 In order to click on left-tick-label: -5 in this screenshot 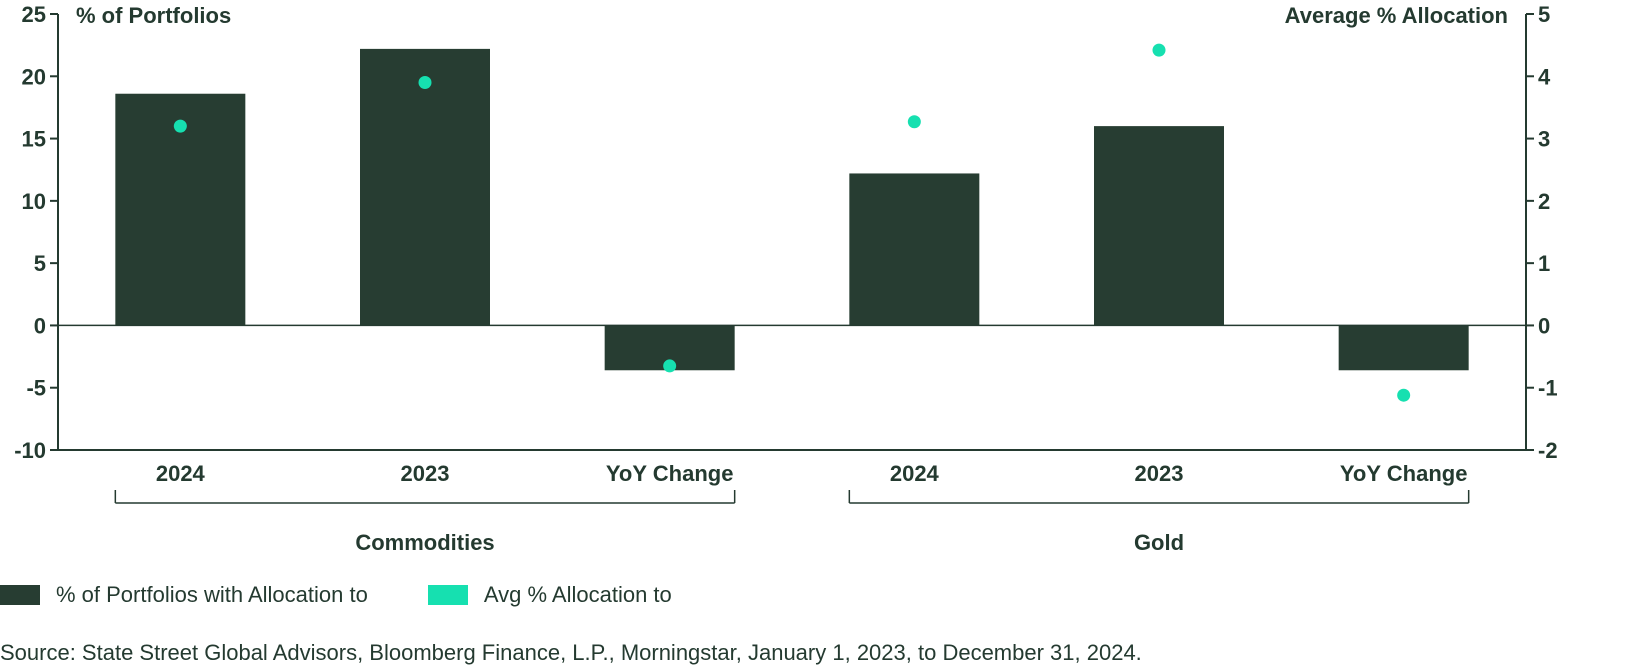, I will do `click(36, 388)`.